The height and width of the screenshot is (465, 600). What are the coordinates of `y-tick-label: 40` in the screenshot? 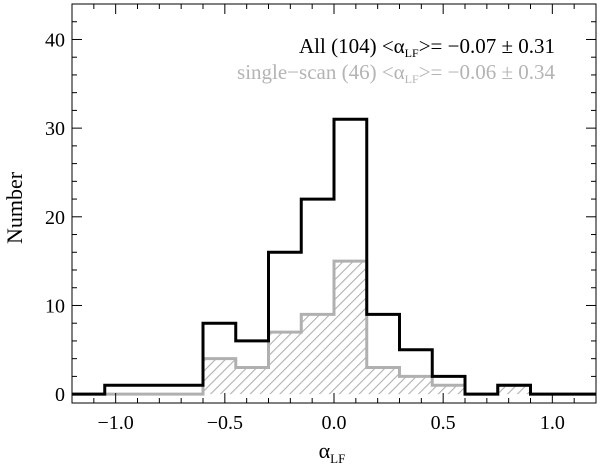 It's located at (55, 40).